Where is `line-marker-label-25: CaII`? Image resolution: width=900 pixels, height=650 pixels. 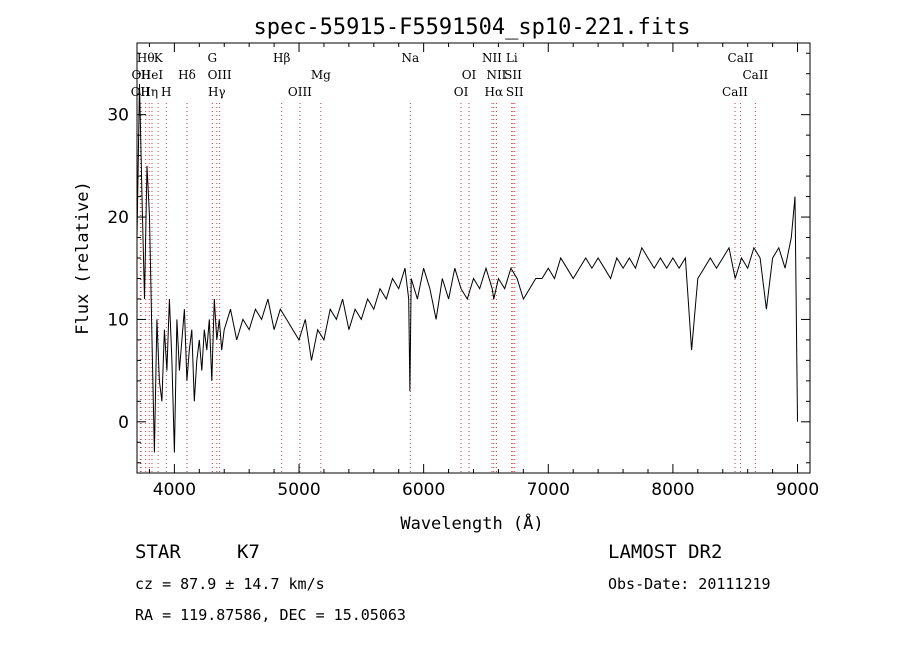 line-marker-label-25: CaII is located at coordinates (755, 75).